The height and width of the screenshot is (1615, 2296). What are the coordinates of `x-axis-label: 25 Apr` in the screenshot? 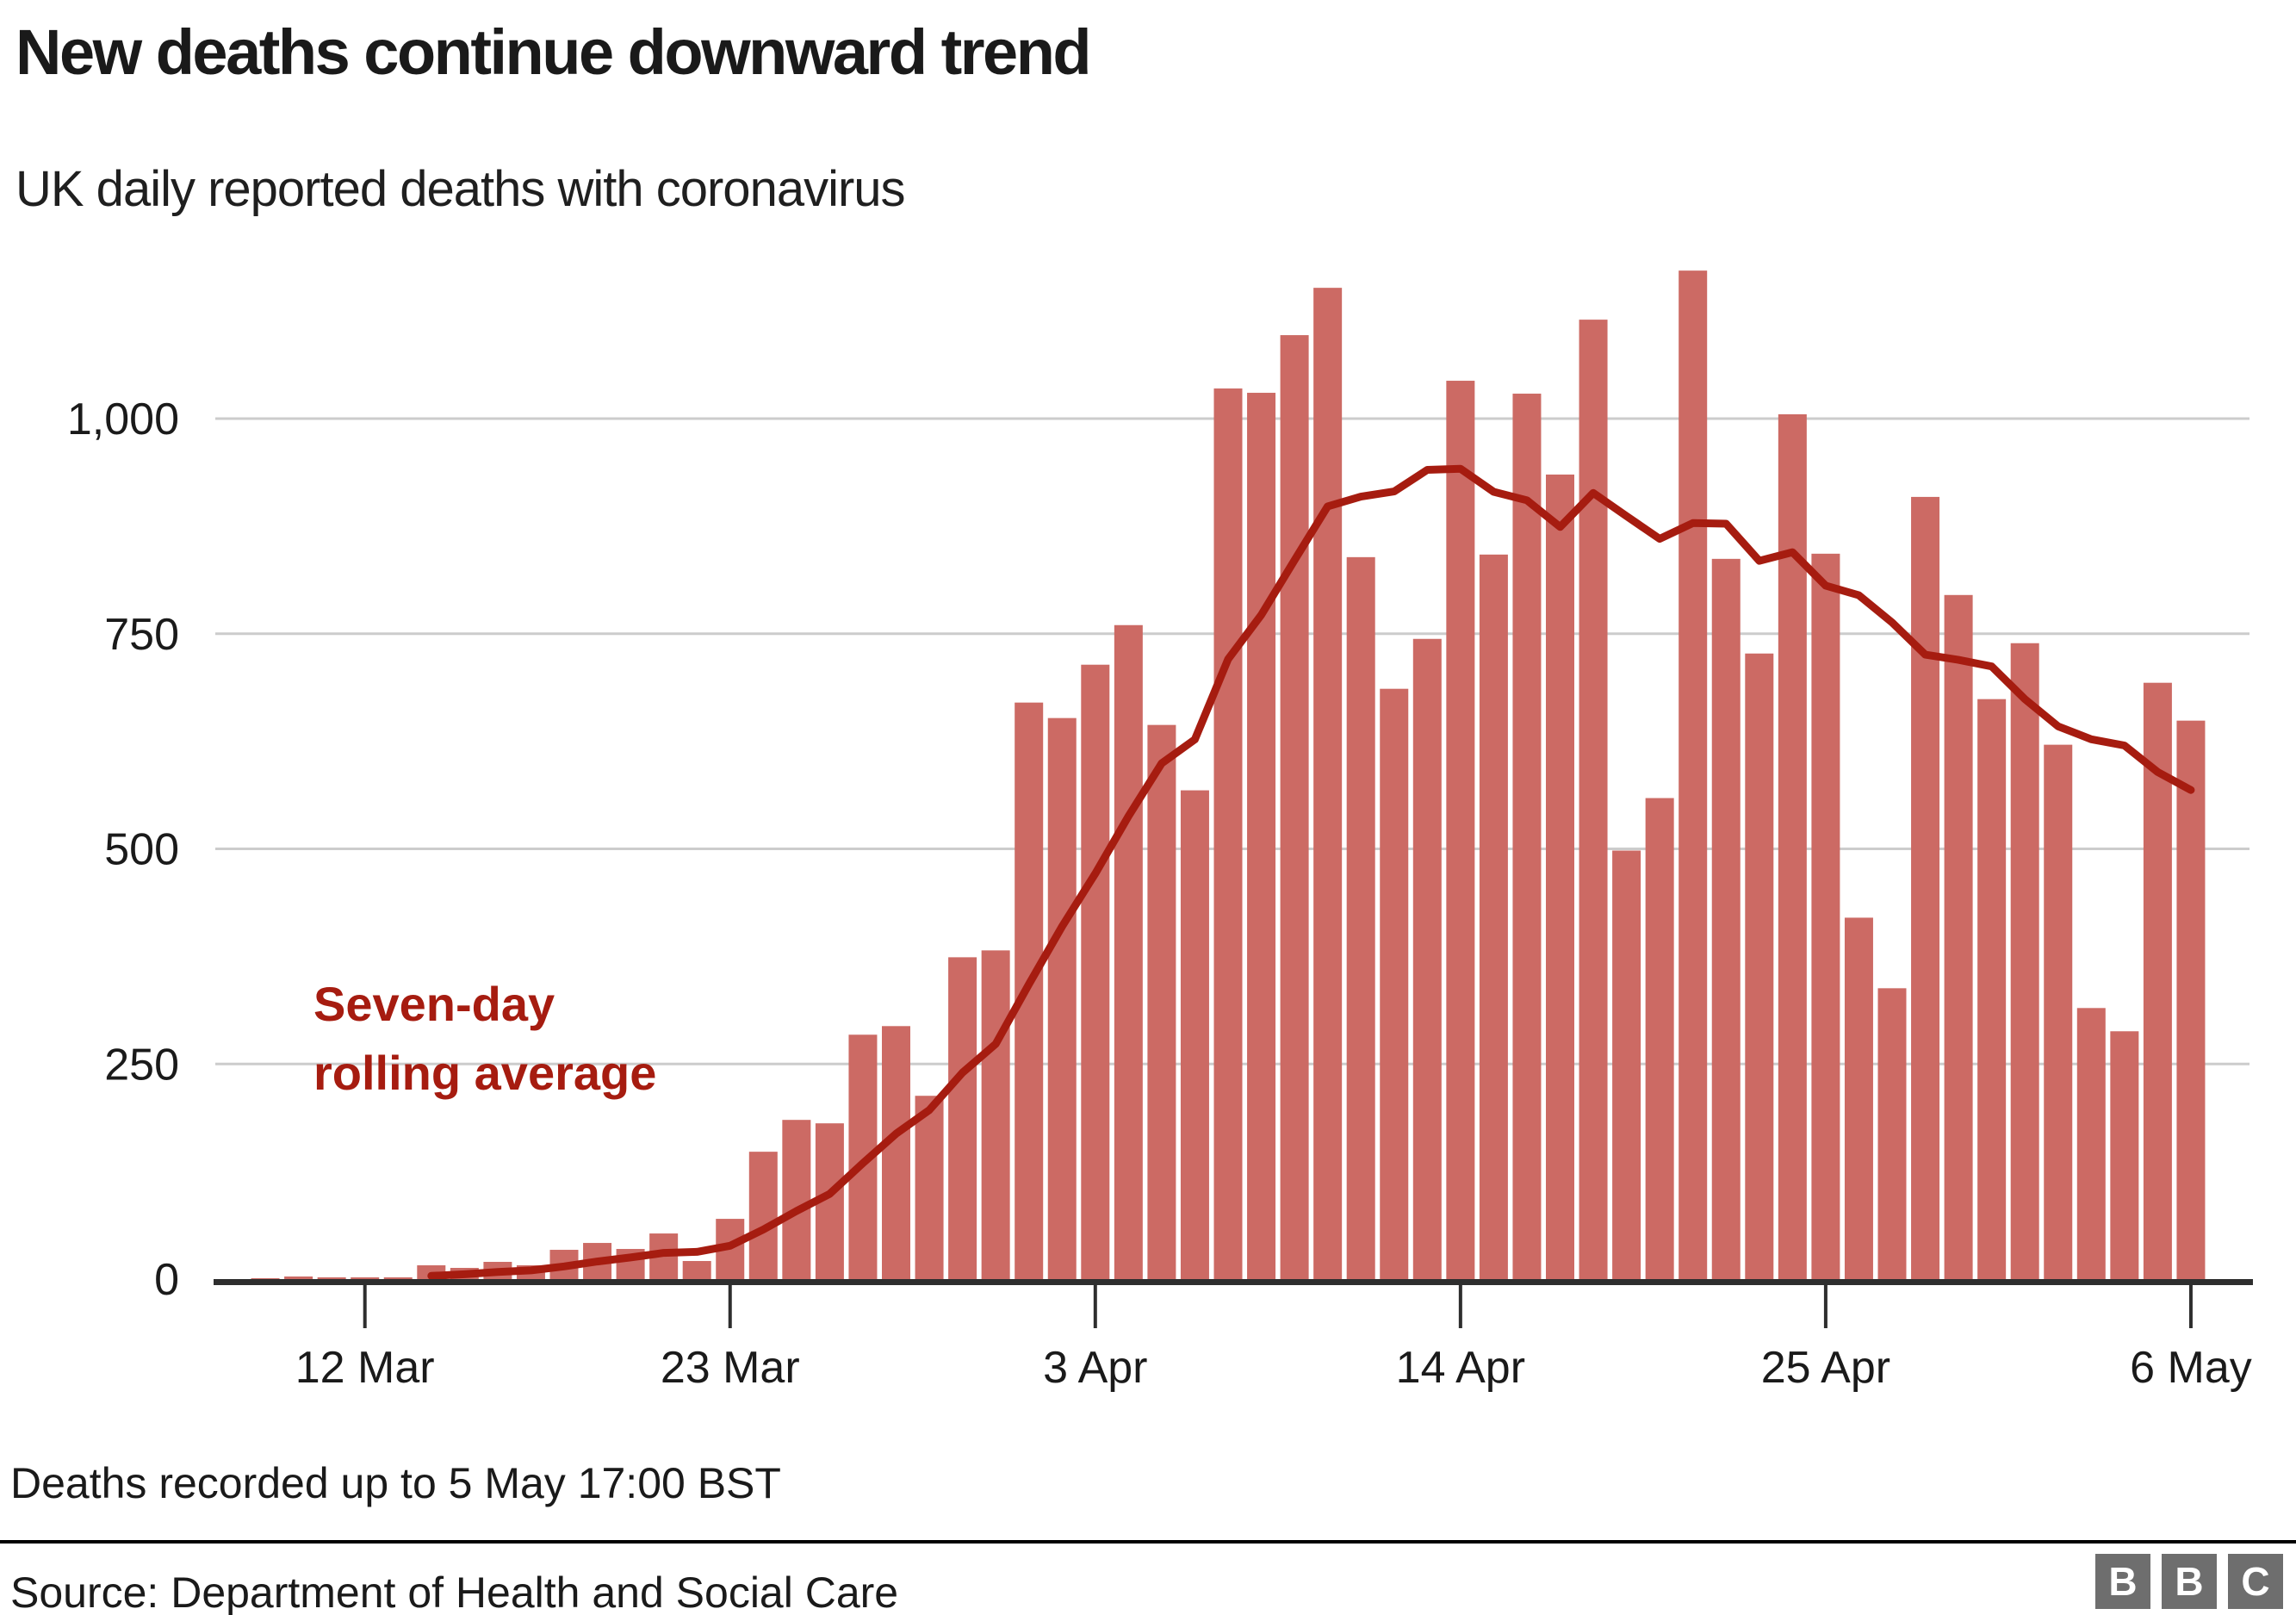 It's located at (1825, 1368).